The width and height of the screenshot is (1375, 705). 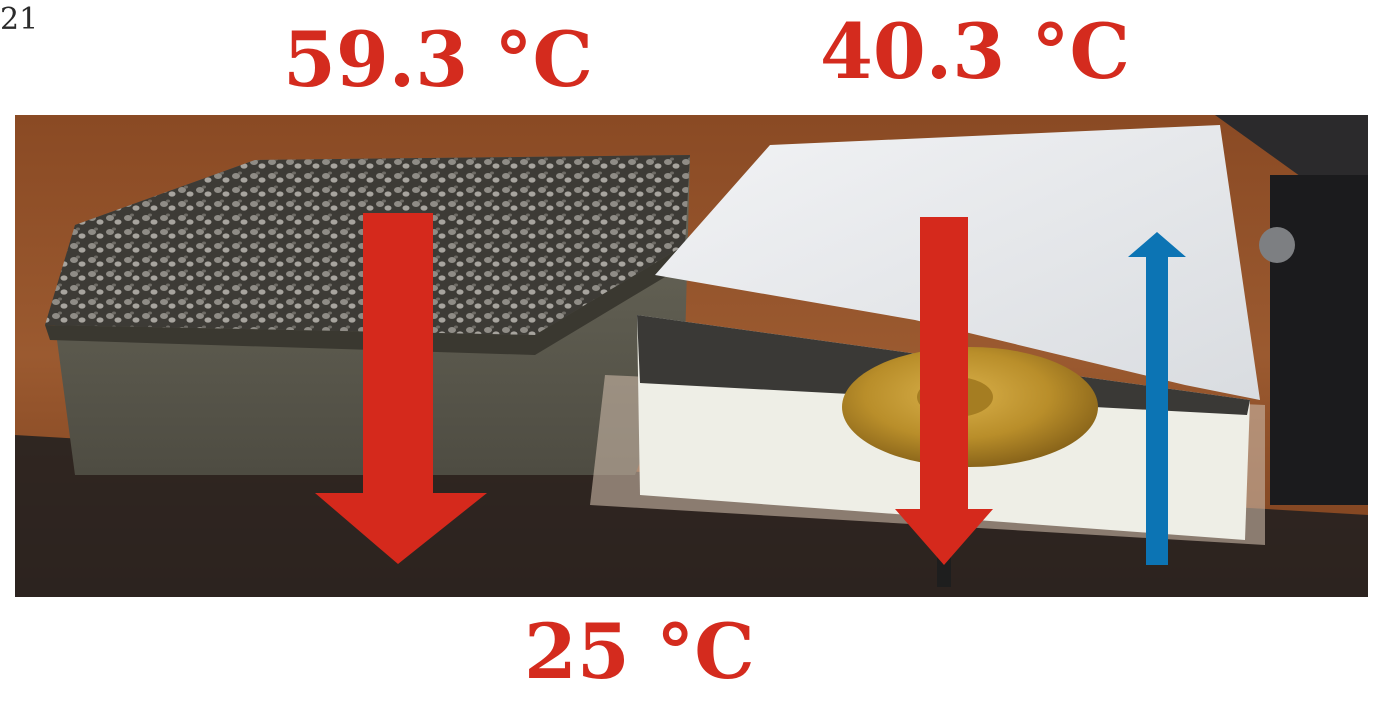 What do you see at coordinates (975, 51) in the screenshot?
I see `right-sample-top-temperature: 40.3 °C` at bounding box center [975, 51].